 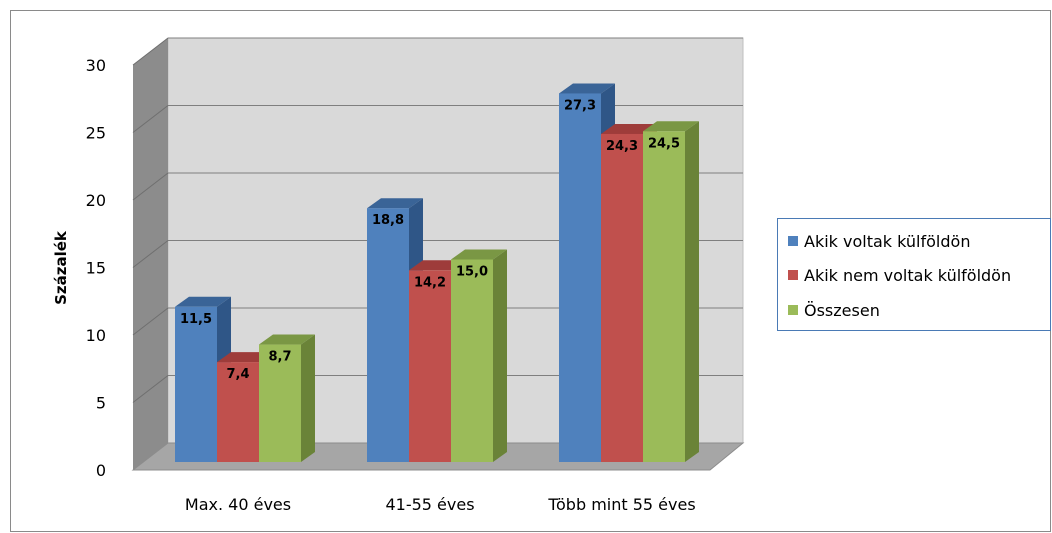 What do you see at coordinates (908, 275) in the screenshot?
I see `legend-label: Akik nem voltak külföldön` at bounding box center [908, 275].